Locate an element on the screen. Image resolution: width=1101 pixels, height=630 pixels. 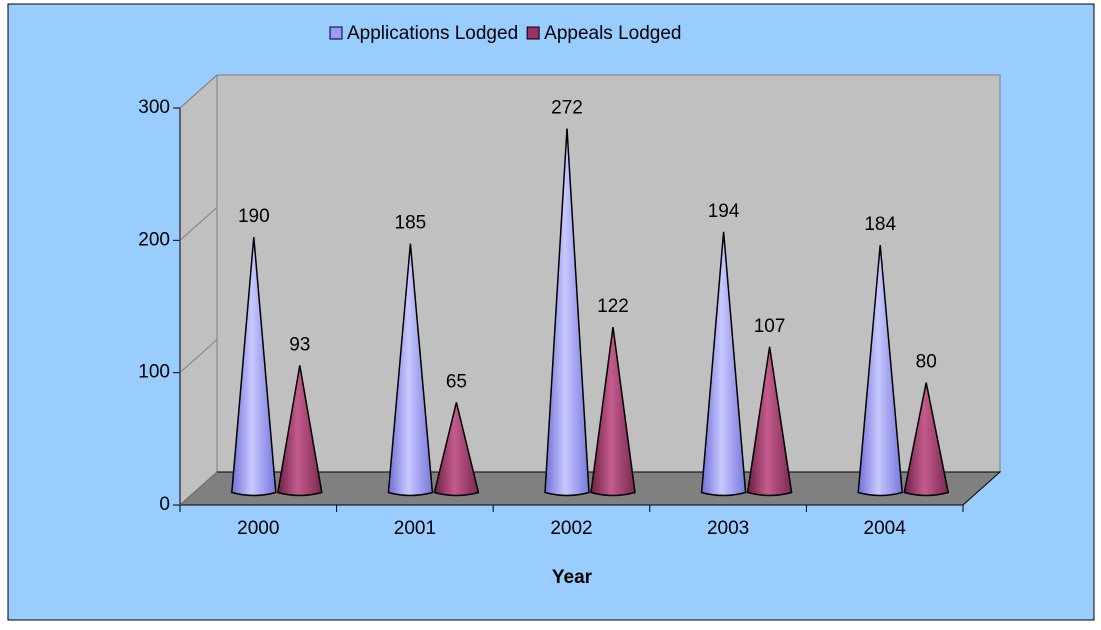
value-label: 93 is located at coordinates (299, 344).